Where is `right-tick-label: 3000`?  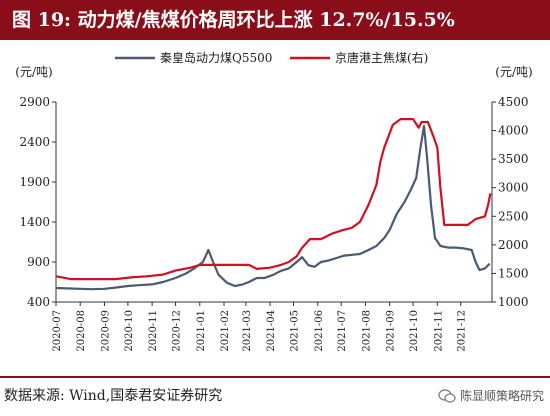 right-tick-label: 3000 is located at coordinates (513, 188).